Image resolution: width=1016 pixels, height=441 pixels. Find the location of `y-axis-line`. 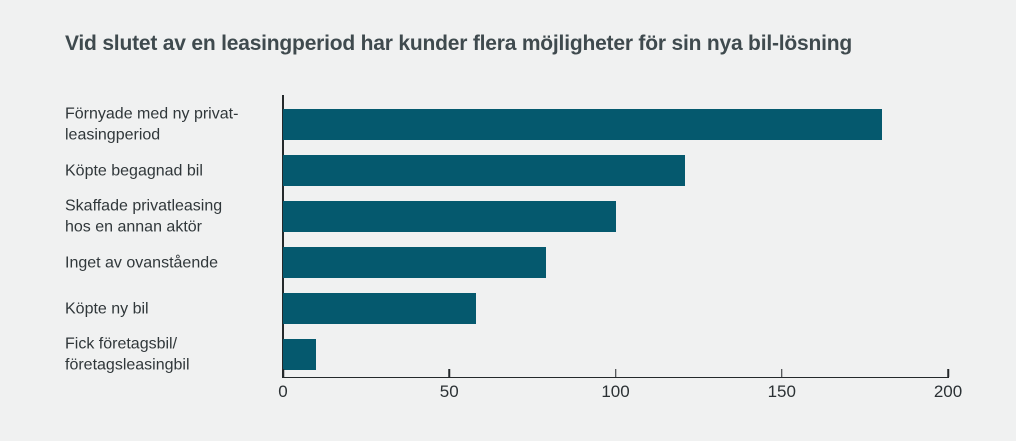

y-axis-line is located at coordinates (283, 236).